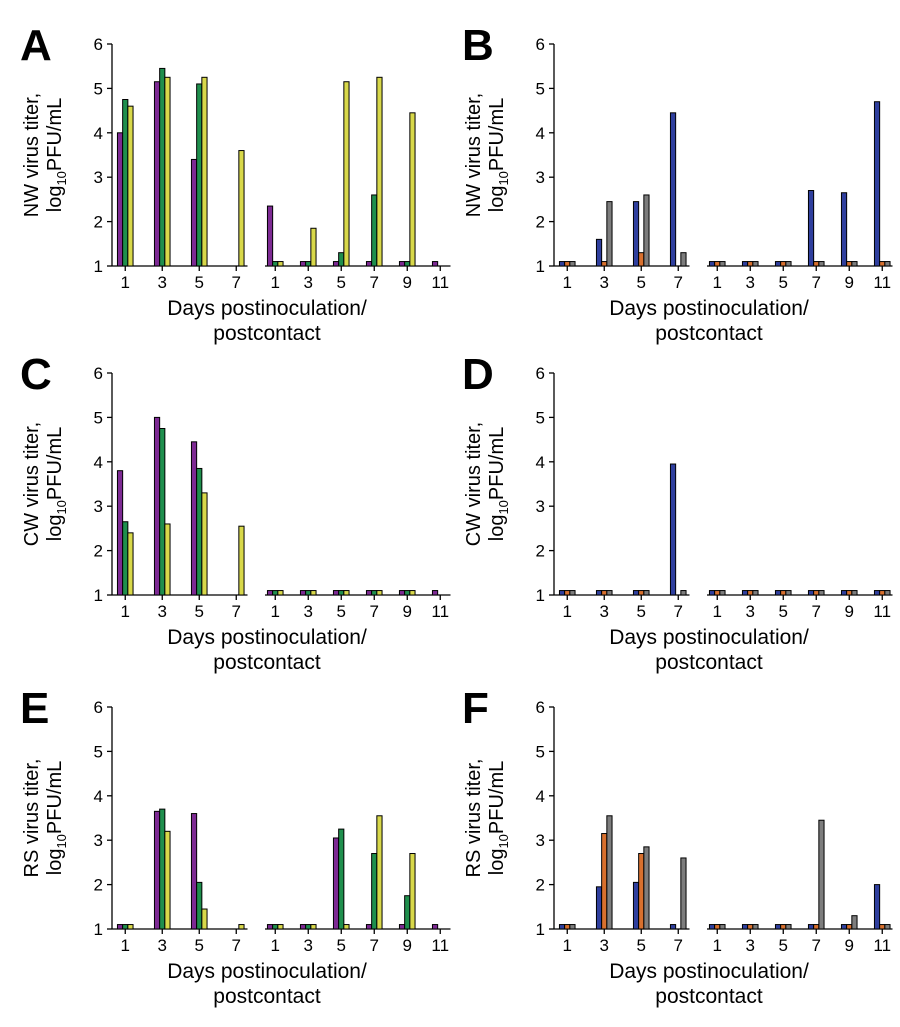 The width and height of the screenshot is (900, 1027). I want to click on x-tick-label: 9, so click(407, 282).